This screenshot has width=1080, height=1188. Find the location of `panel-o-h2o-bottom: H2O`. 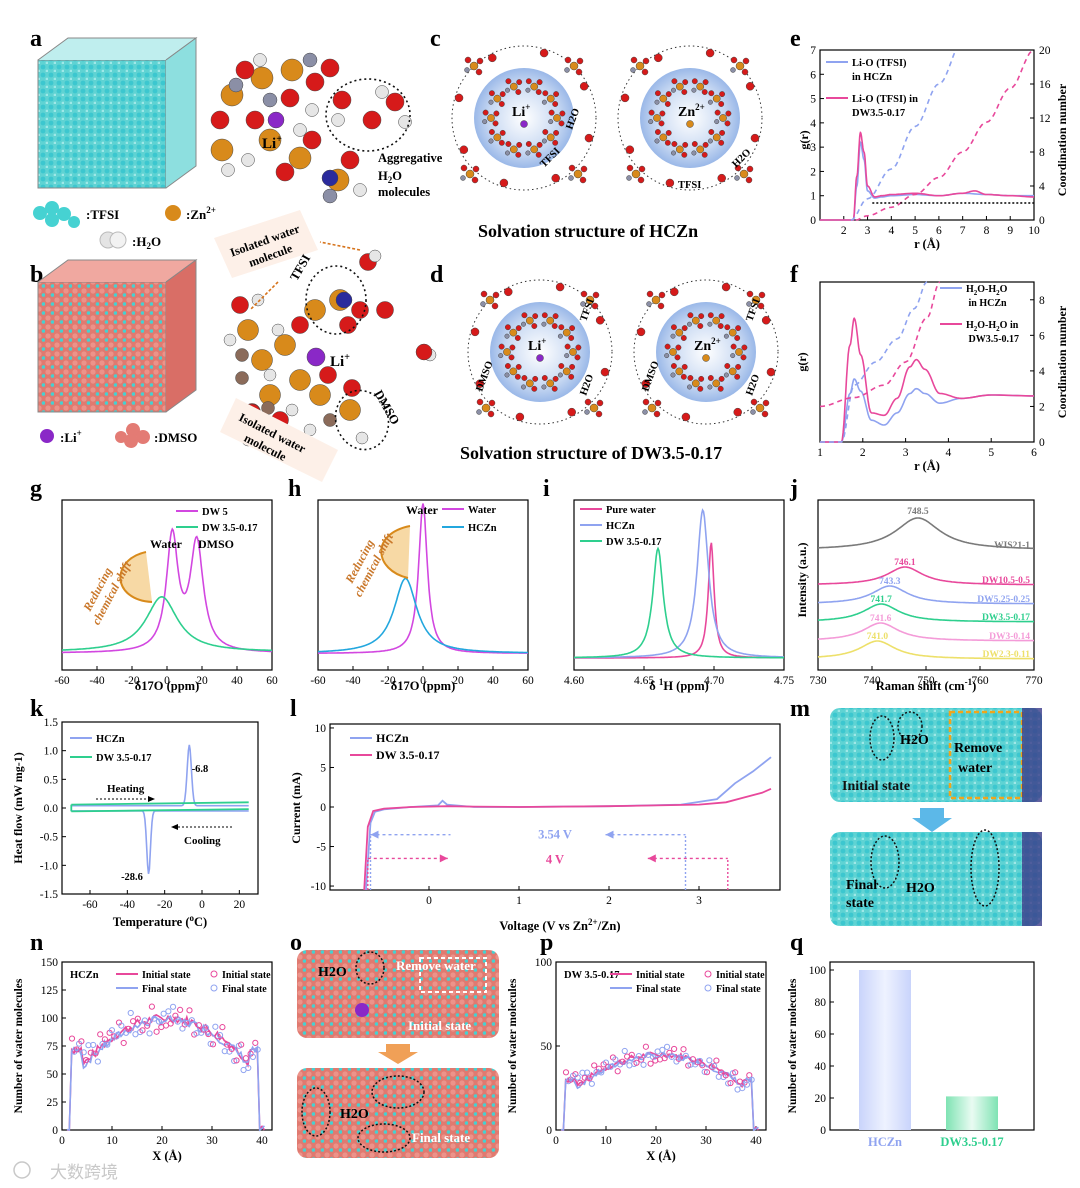

panel-o-h2o-bottom: H2O is located at coordinates (354, 1114).